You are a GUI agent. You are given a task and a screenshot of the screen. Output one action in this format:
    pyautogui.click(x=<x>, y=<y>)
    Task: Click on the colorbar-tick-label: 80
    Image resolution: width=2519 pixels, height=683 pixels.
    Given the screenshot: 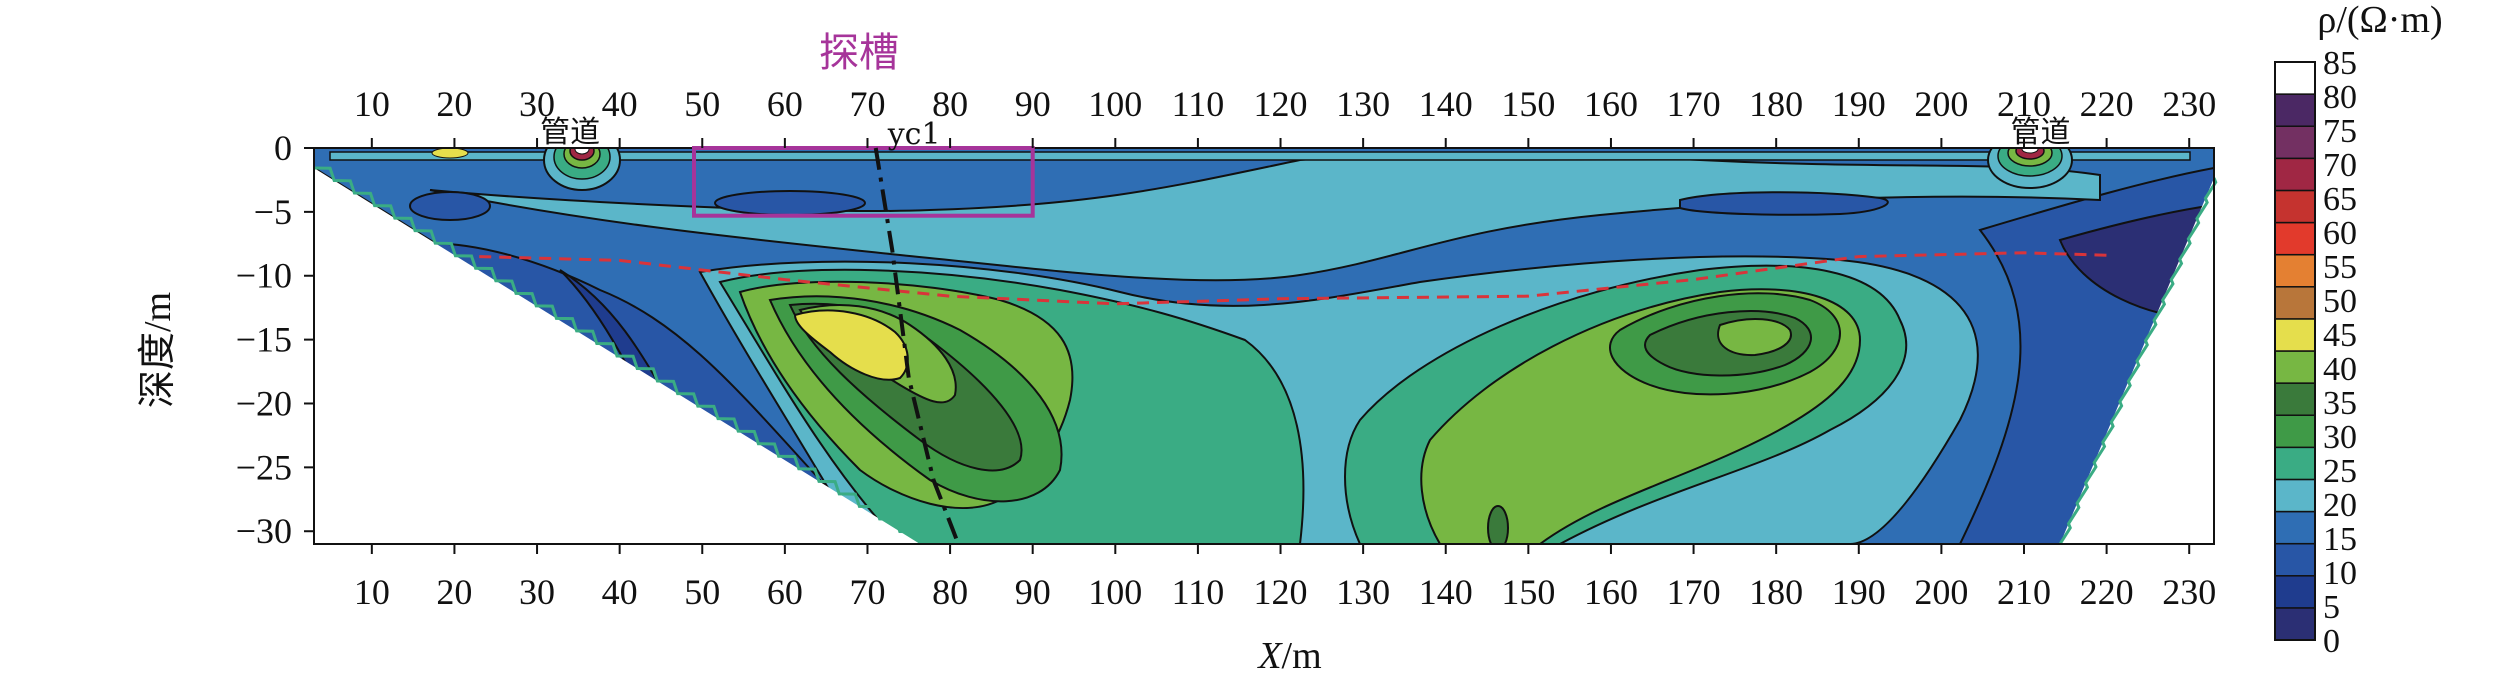 What is the action you would take?
    pyautogui.click(x=2340, y=97)
    